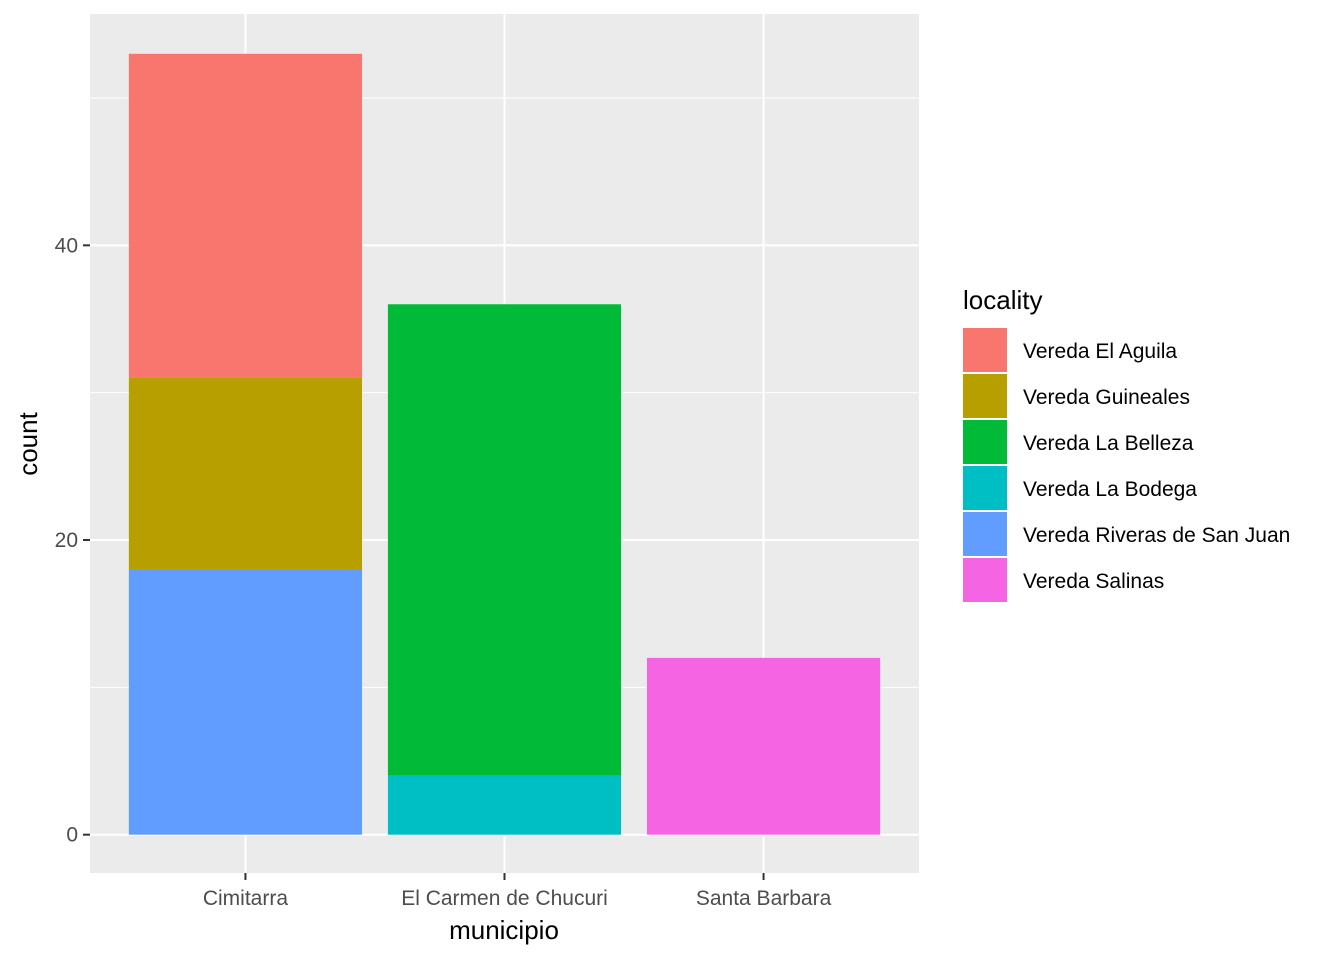  I want to click on legend-label: Vereda Guineales, so click(1106, 397).